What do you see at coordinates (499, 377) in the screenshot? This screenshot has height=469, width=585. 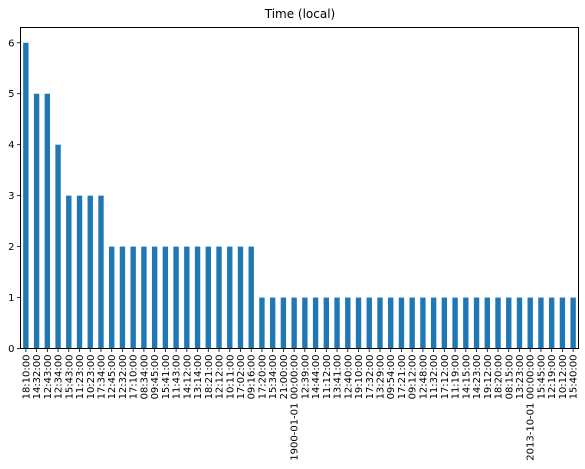 I see `x-tick-label: 18:20:00` at bounding box center [499, 377].